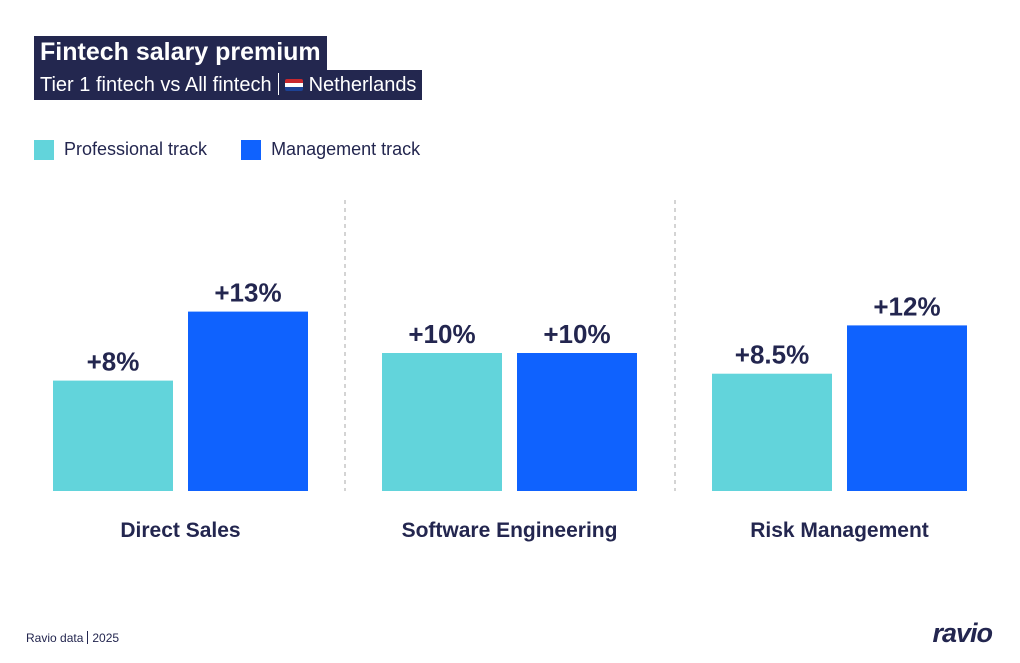  I want to click on legend-swatch-professional, so click(44, 149).